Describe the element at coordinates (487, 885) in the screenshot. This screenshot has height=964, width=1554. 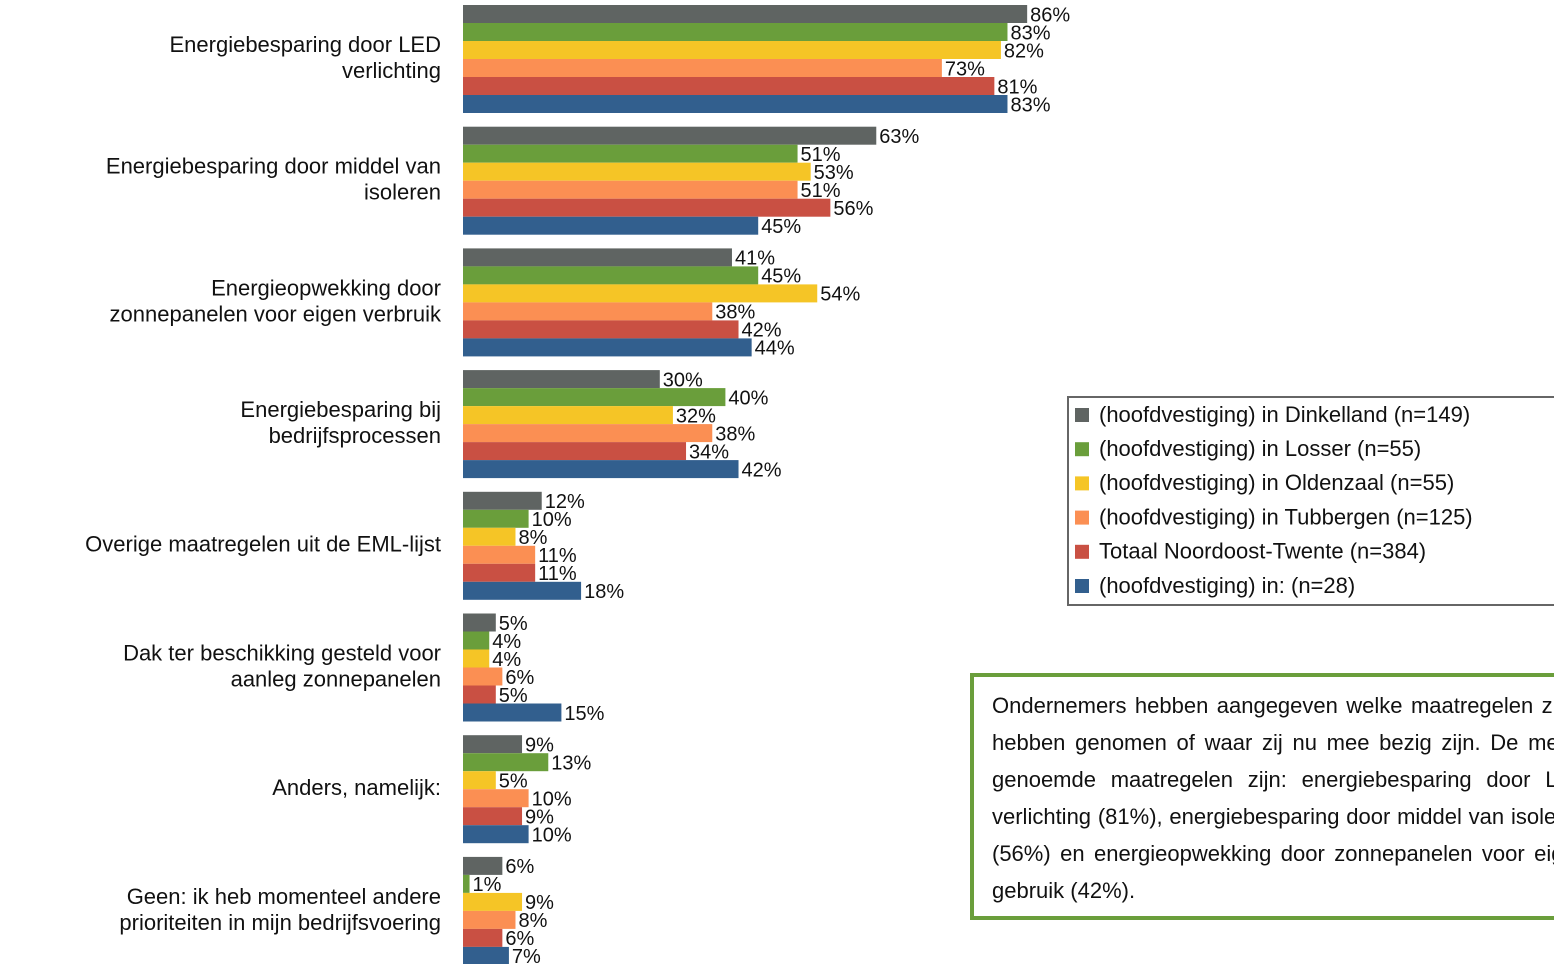
I see `value-label: 1%` at that location.